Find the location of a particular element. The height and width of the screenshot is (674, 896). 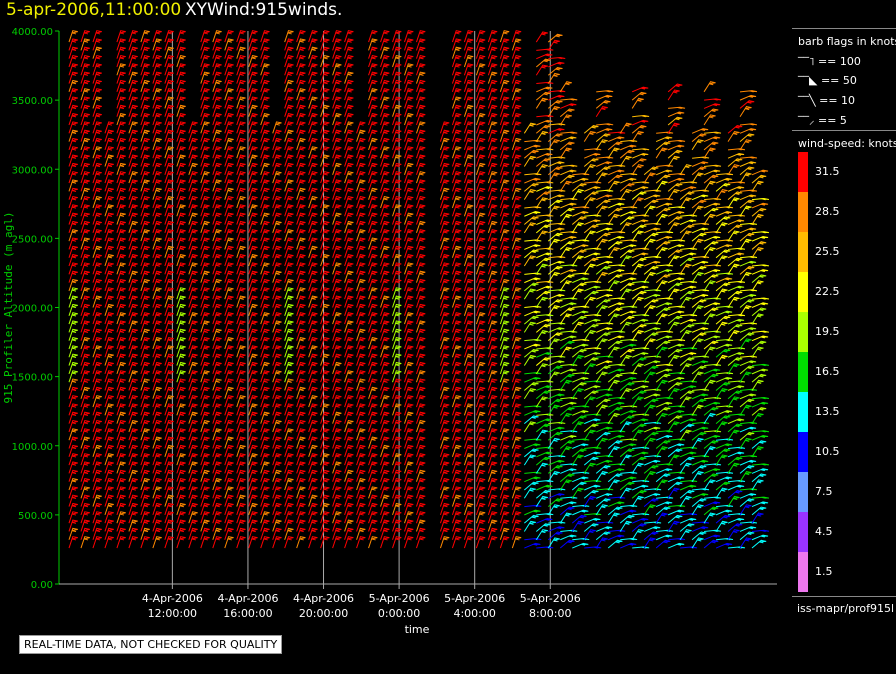

x-tick-label-time: 4:00:00 is located at coordinates (474, 613).